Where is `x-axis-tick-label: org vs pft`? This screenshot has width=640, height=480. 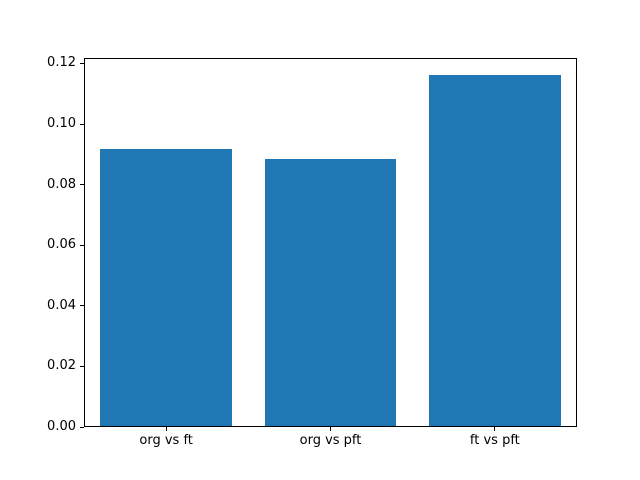
x-axis-tick-label: org vs pft is located at coordinates (330, 440).